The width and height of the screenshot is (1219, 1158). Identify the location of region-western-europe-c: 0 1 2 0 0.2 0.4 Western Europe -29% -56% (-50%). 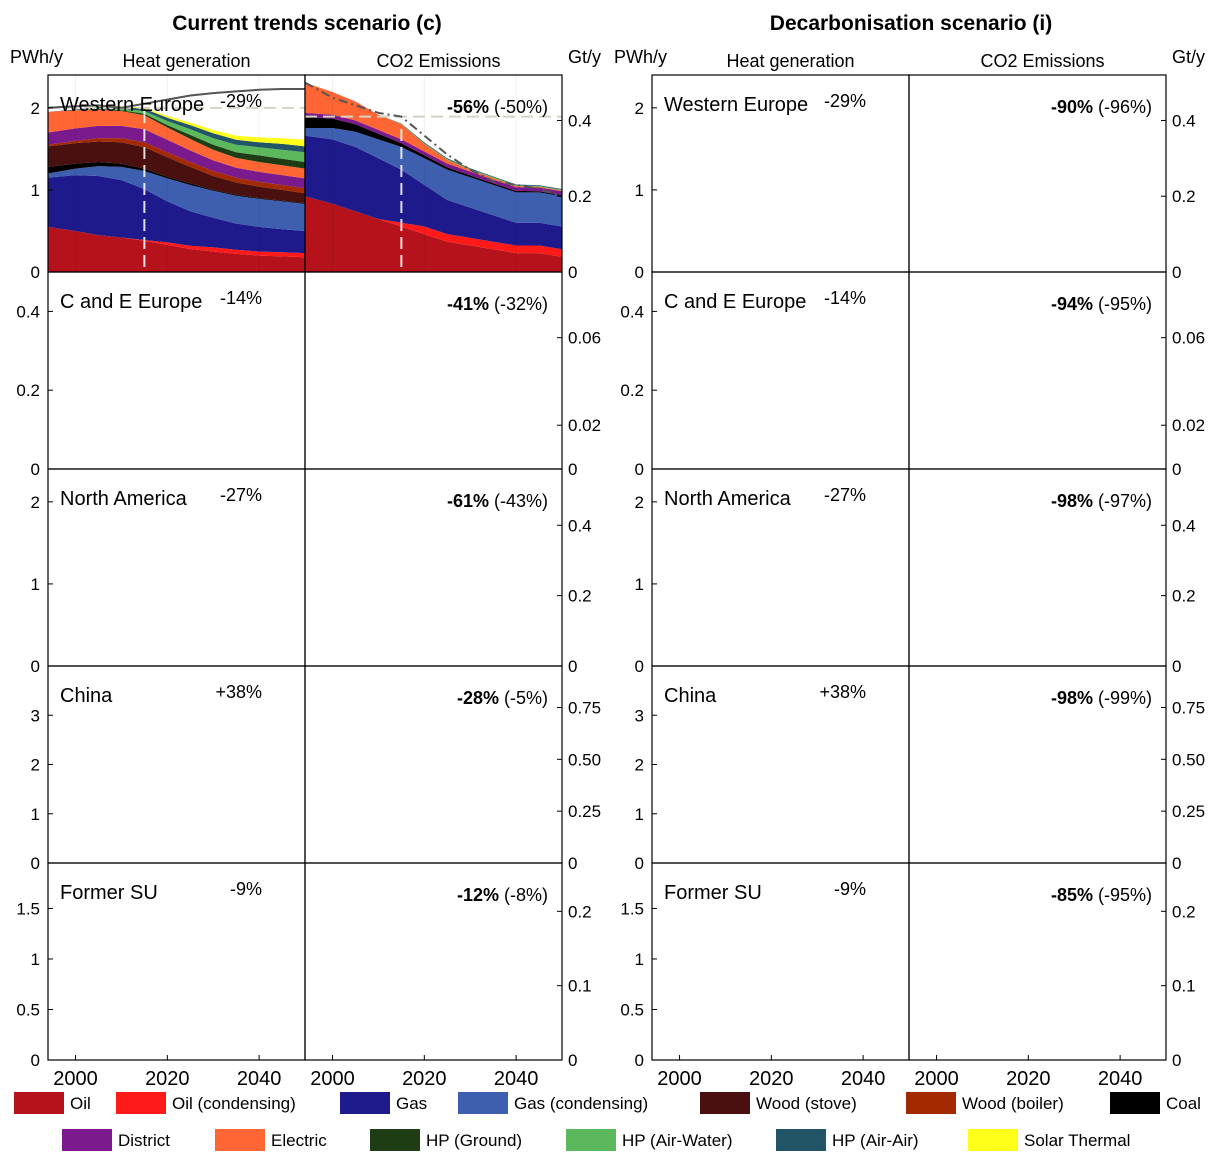
(311, 178).